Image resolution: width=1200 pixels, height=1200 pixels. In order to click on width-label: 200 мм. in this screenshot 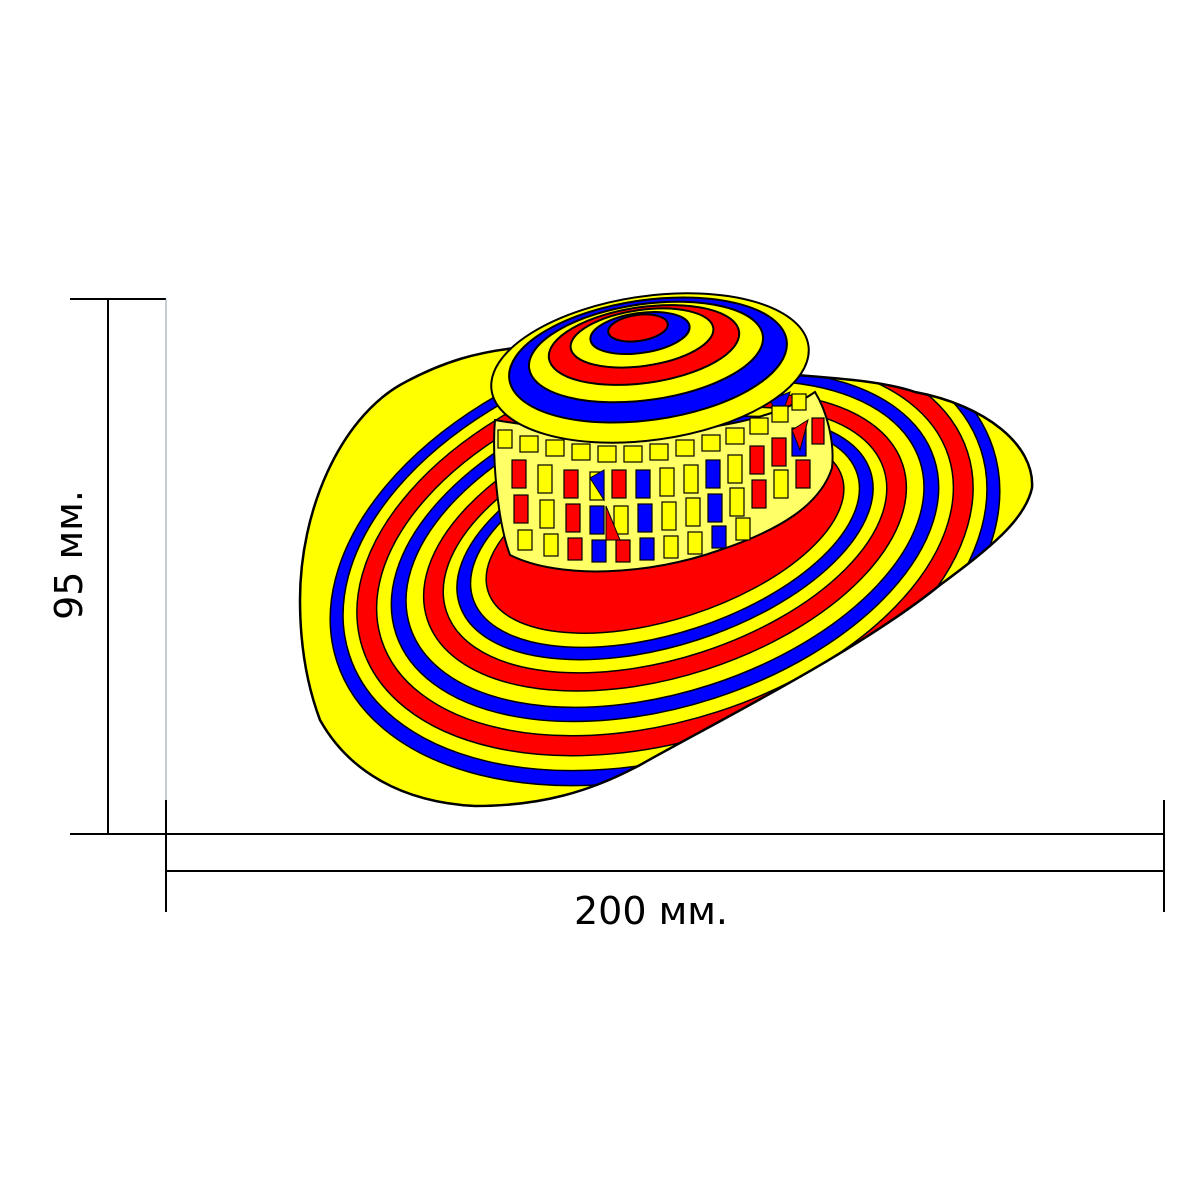, I will do `click(651, 911)`.